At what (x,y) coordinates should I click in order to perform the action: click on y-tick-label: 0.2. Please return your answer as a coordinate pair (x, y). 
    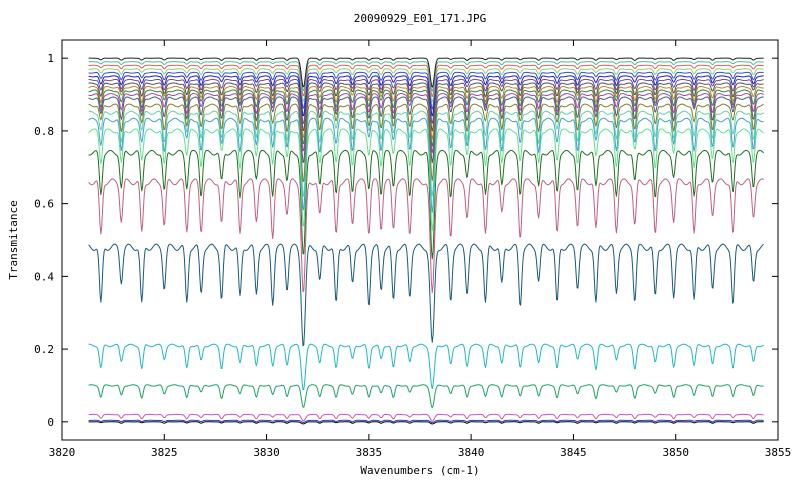
    Looking at the image, I should click on (44, 349).